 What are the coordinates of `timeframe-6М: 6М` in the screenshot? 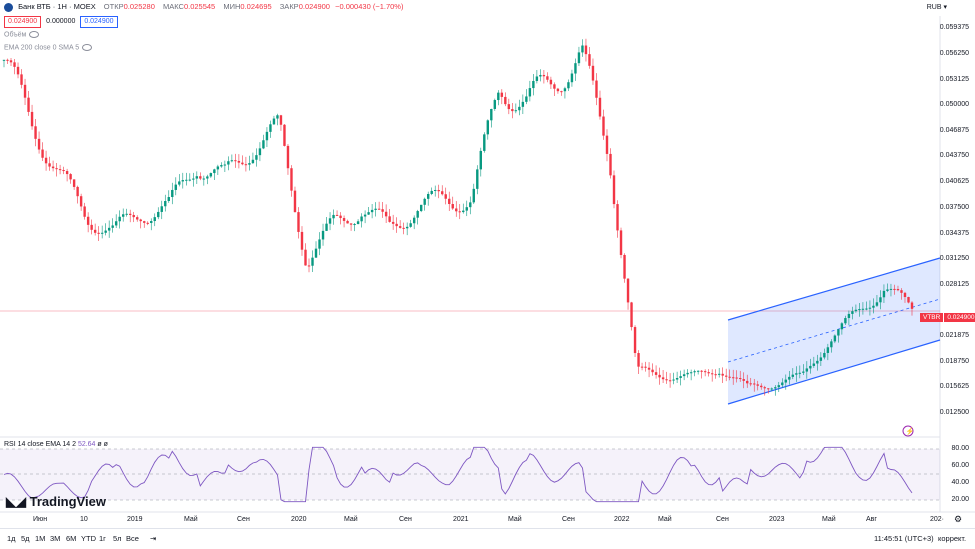 It's located at (71, 538).